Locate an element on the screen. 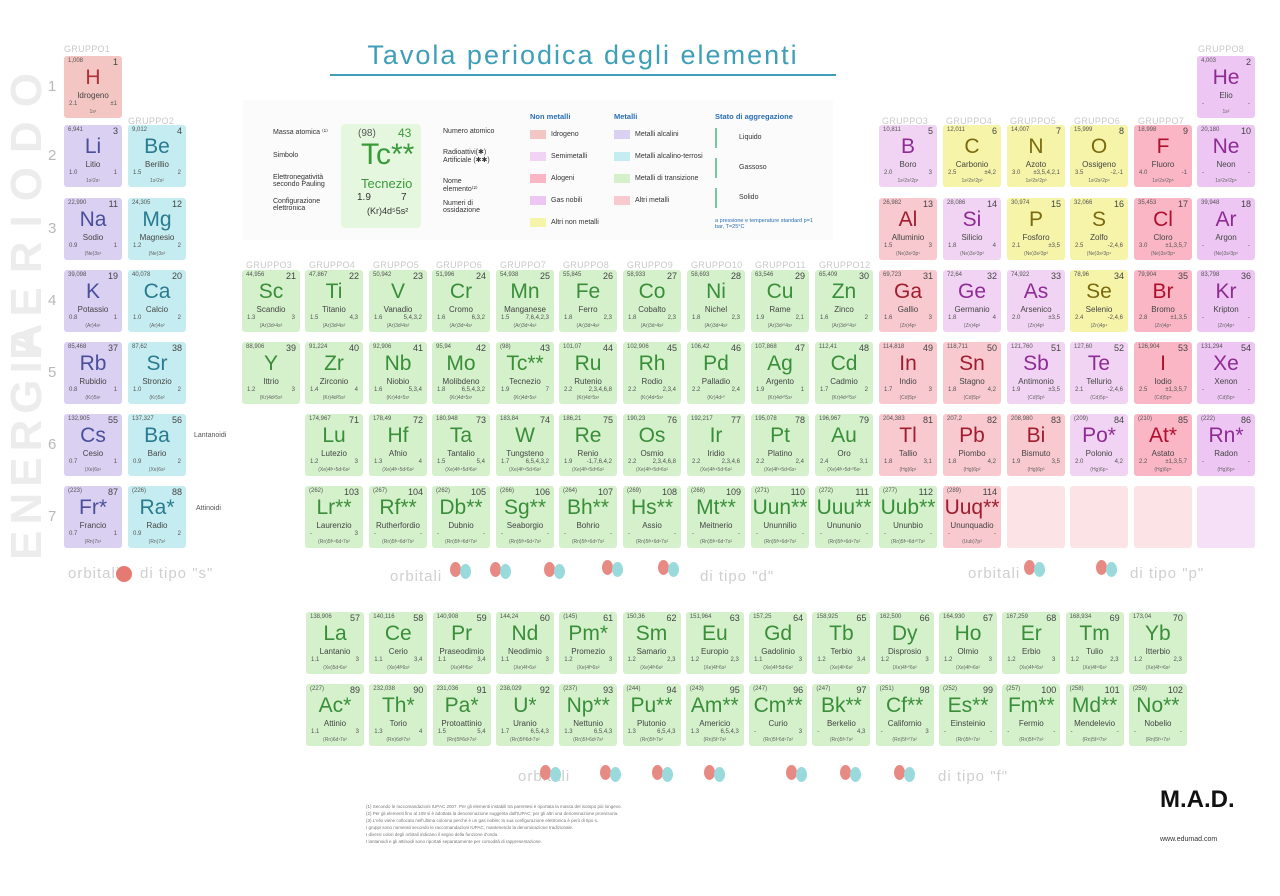 The image size is (1280, 896). electronegativity: 1.1 is located at coordinates (315, 660).